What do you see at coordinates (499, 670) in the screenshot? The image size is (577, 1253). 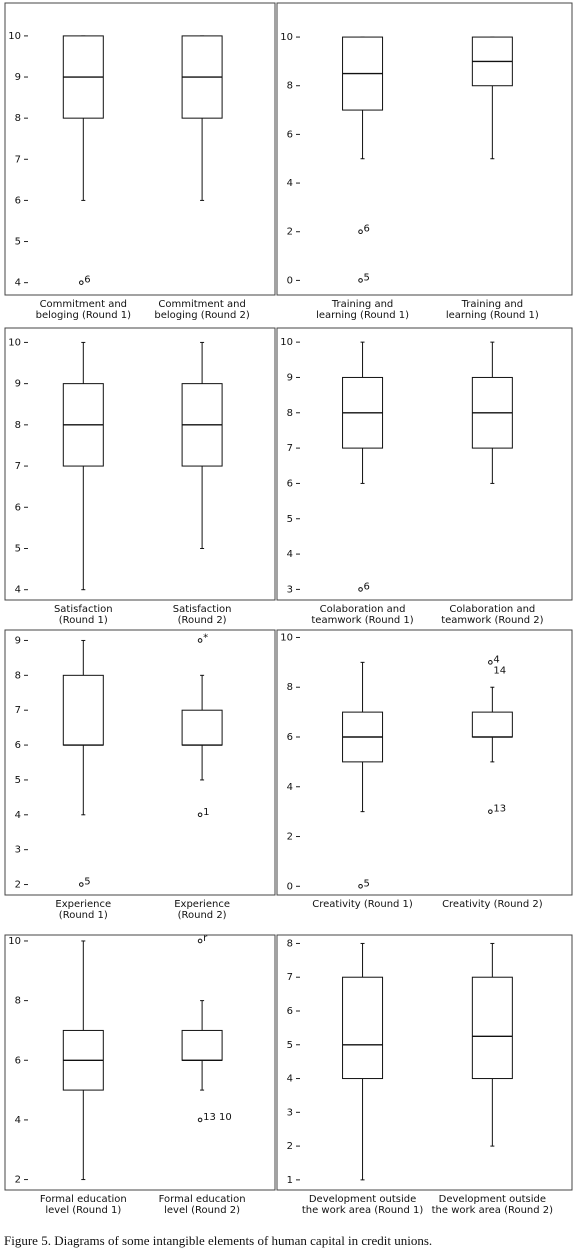 I see `annotation: 14` at bounding box center [499, 670].